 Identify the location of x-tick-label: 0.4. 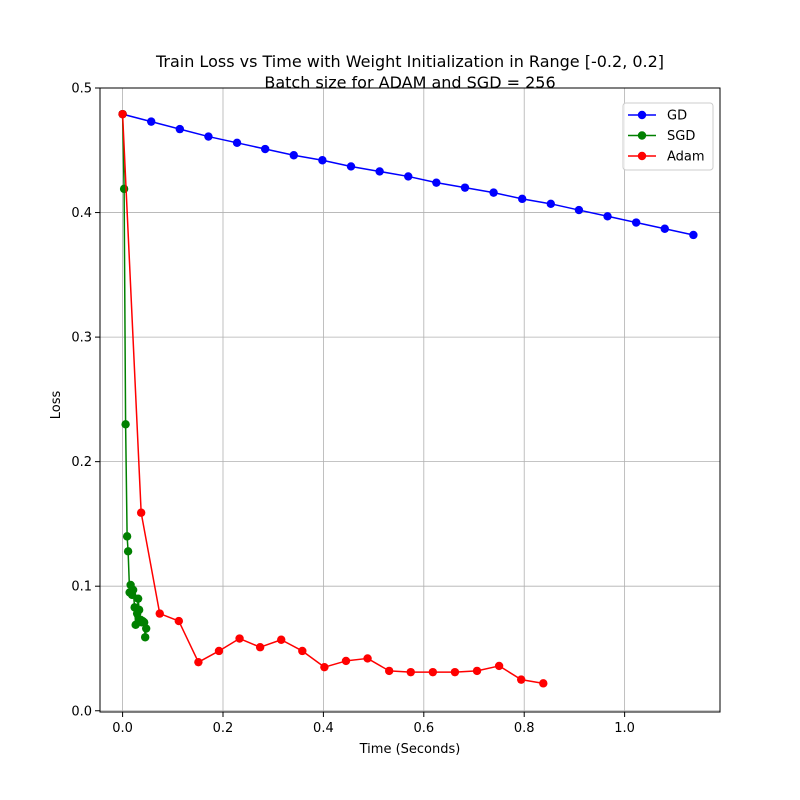
(323, 728).